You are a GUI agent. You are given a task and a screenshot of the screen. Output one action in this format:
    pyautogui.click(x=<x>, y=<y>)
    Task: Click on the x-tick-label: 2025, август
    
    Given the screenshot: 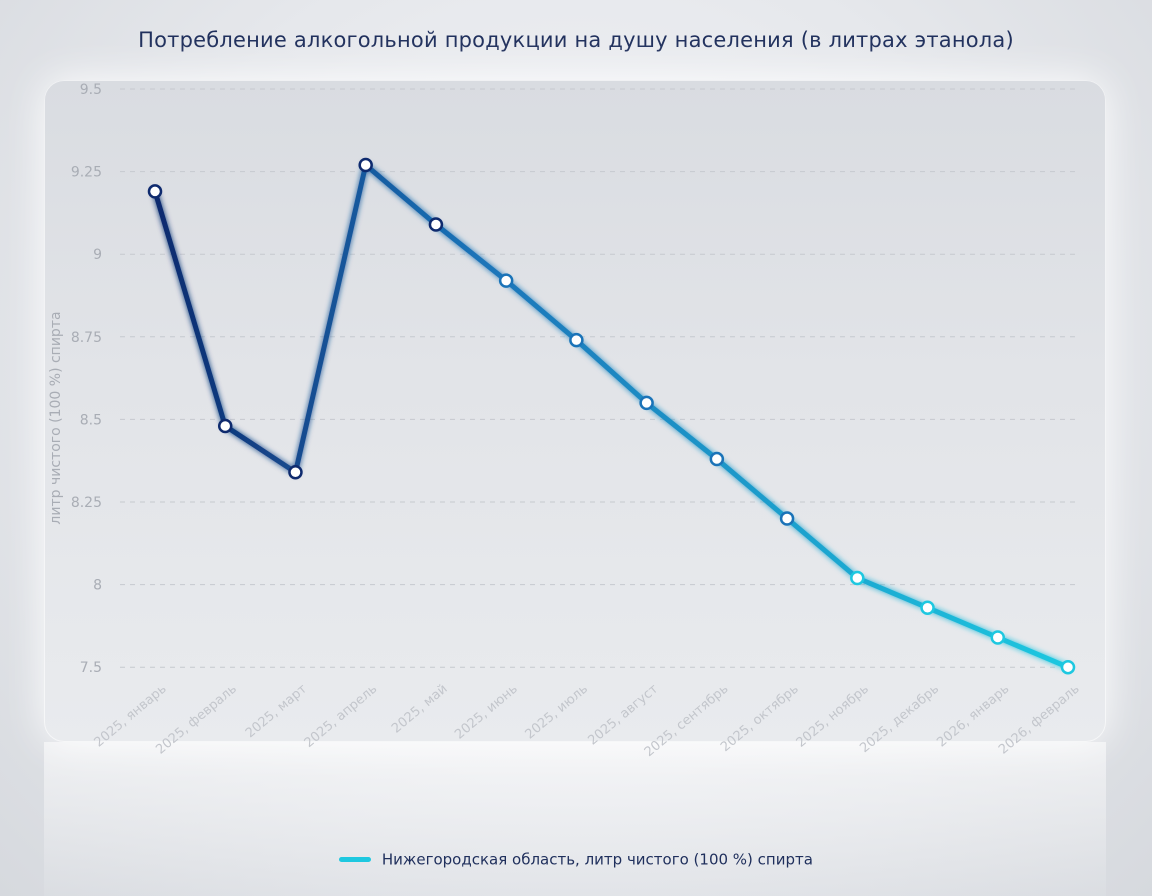 What is the action you would take?
    pyautogui.click(x=623, y=714)
    